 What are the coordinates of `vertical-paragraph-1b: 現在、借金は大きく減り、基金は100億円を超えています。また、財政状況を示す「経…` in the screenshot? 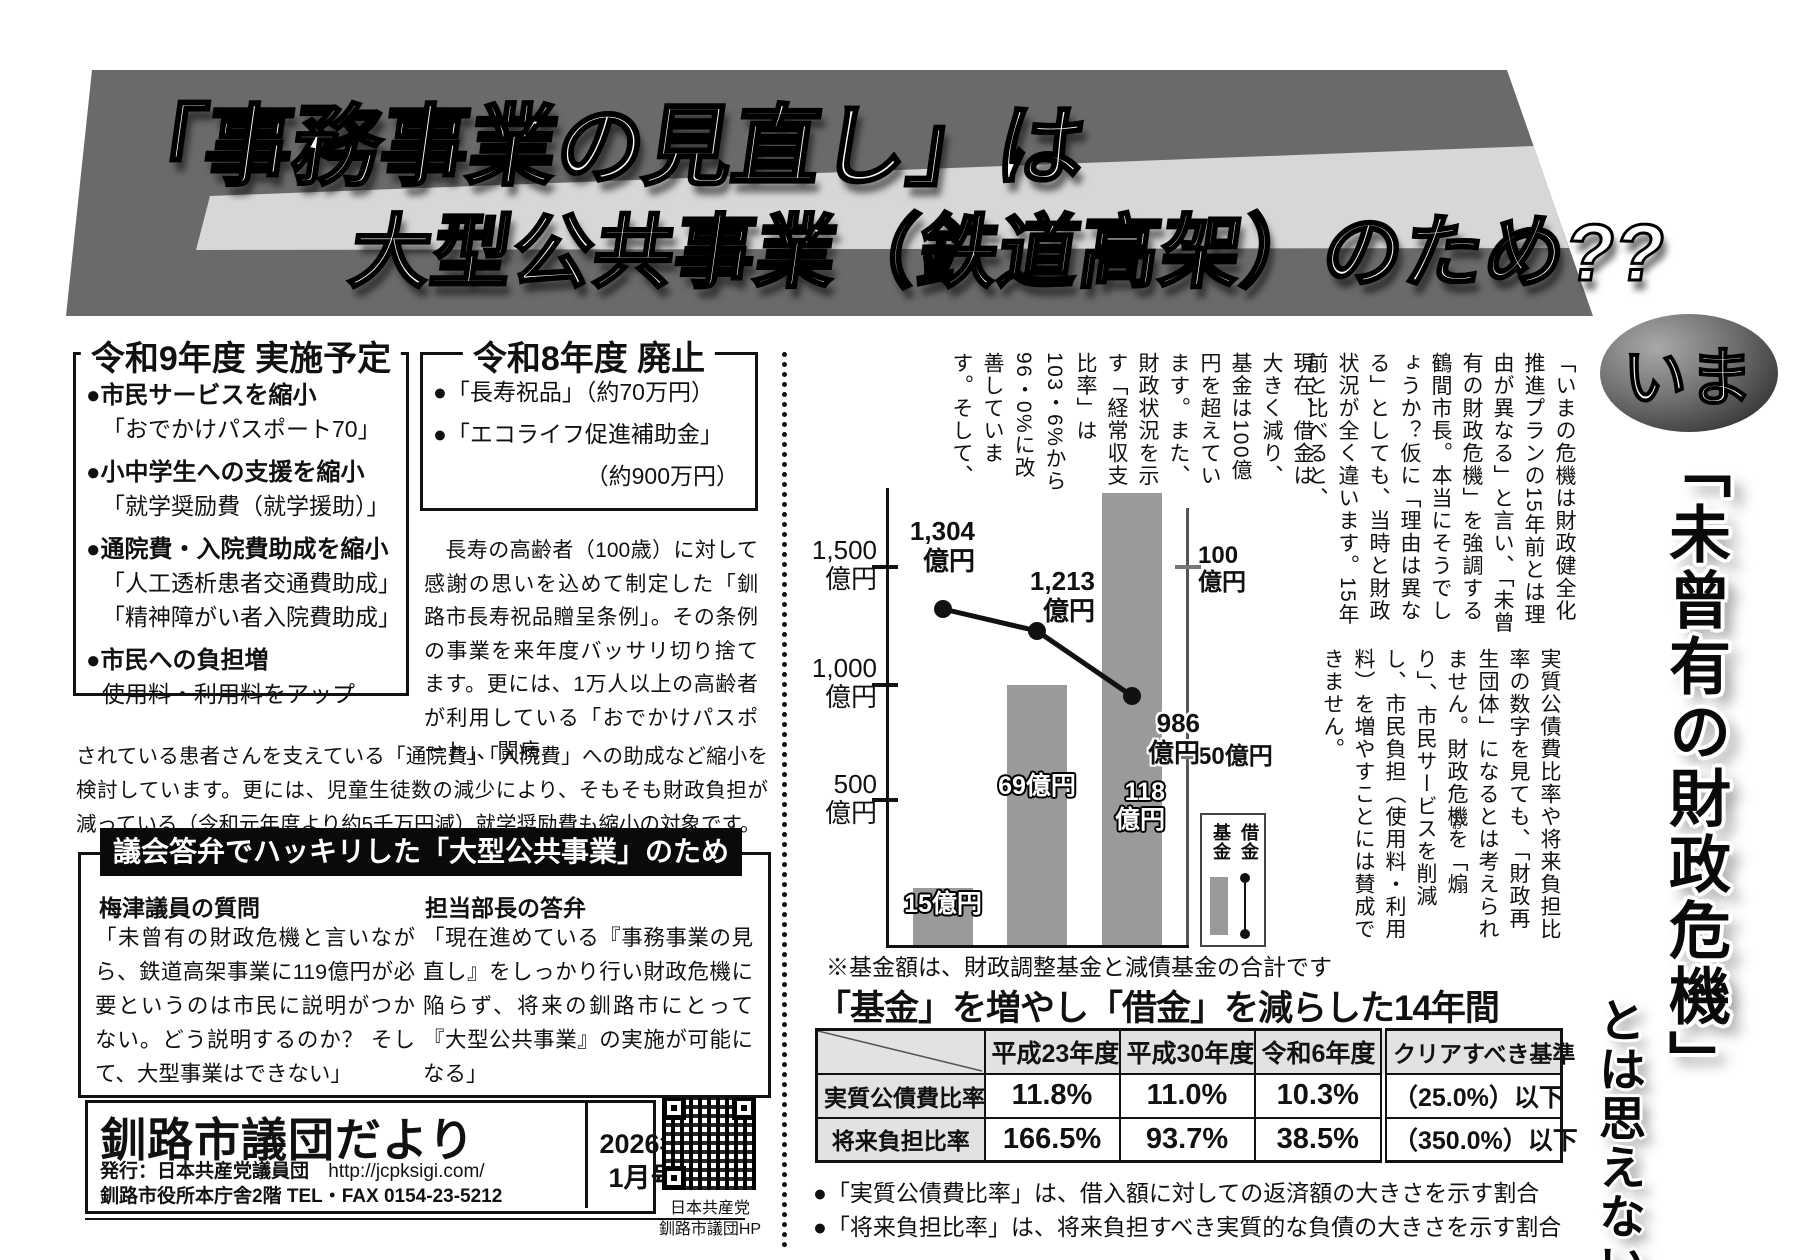 It's located at (1132, 422).